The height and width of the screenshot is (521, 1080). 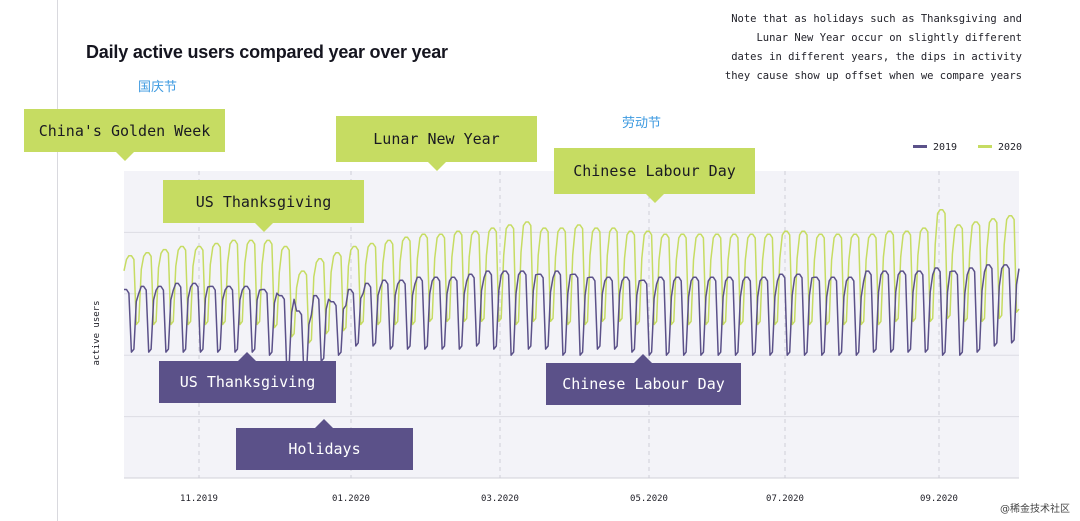 I want to click on x-tick-label: 05.2020, so click(x=649, y=499).